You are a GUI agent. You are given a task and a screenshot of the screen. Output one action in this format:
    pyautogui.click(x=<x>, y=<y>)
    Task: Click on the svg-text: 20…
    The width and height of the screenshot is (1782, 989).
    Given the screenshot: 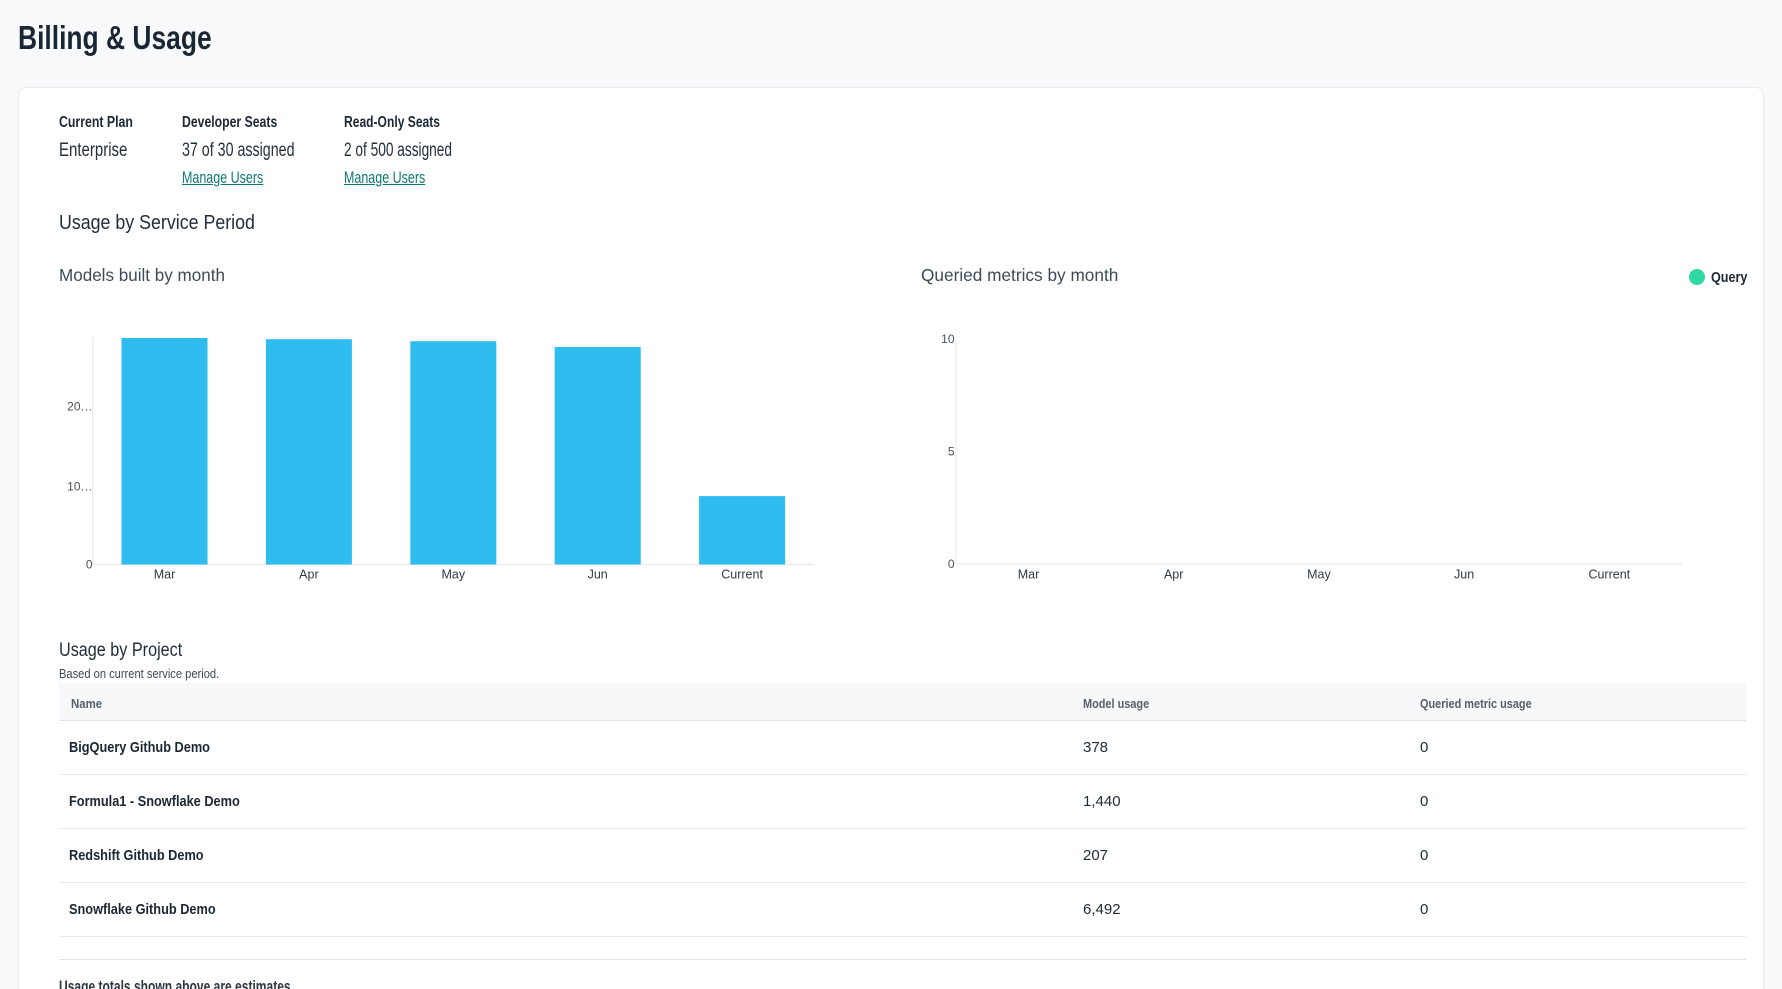 What is the action you would take?
    pyautogui.click(x=79, y=407)
    